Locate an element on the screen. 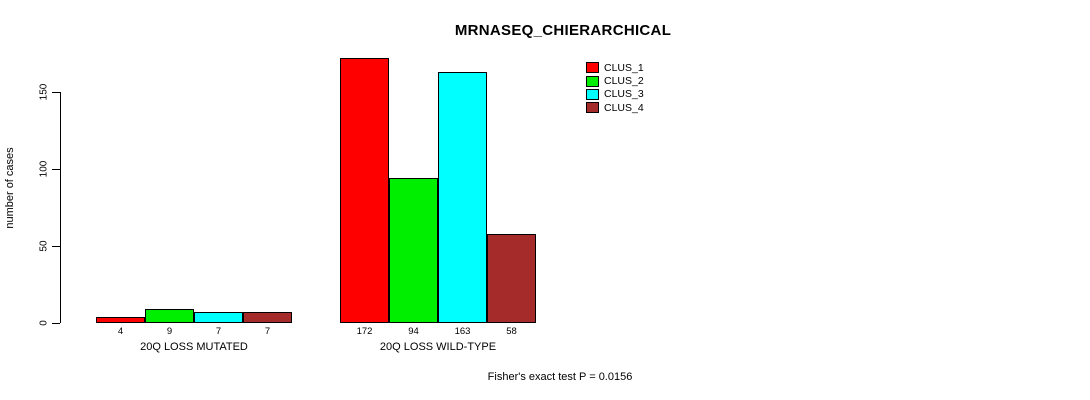 This screenshot has width=1090, height=400. legend-row-clus_2: CLUS_2 is located at coordinates (615, 80).